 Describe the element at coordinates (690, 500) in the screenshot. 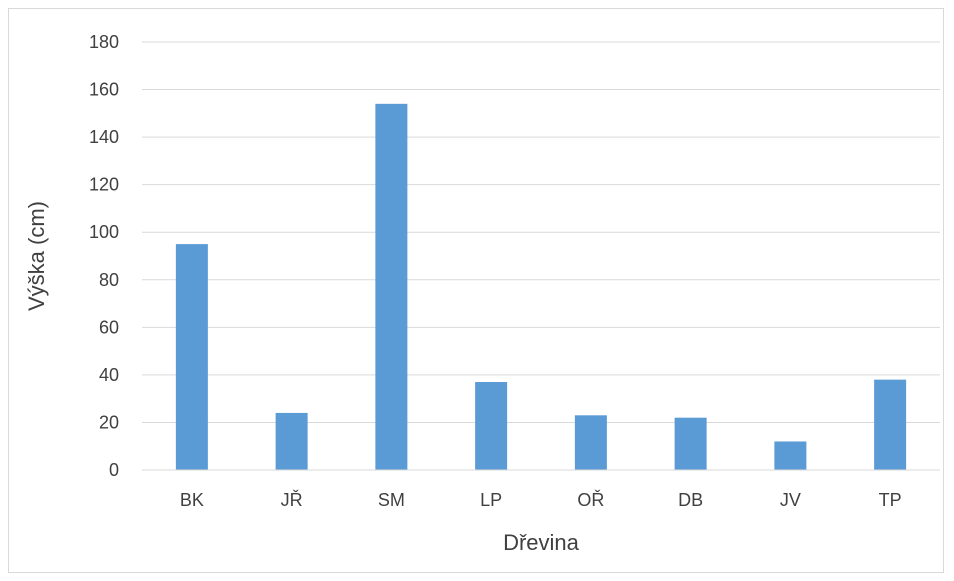

I see `x-tick-label: DB` at that location.